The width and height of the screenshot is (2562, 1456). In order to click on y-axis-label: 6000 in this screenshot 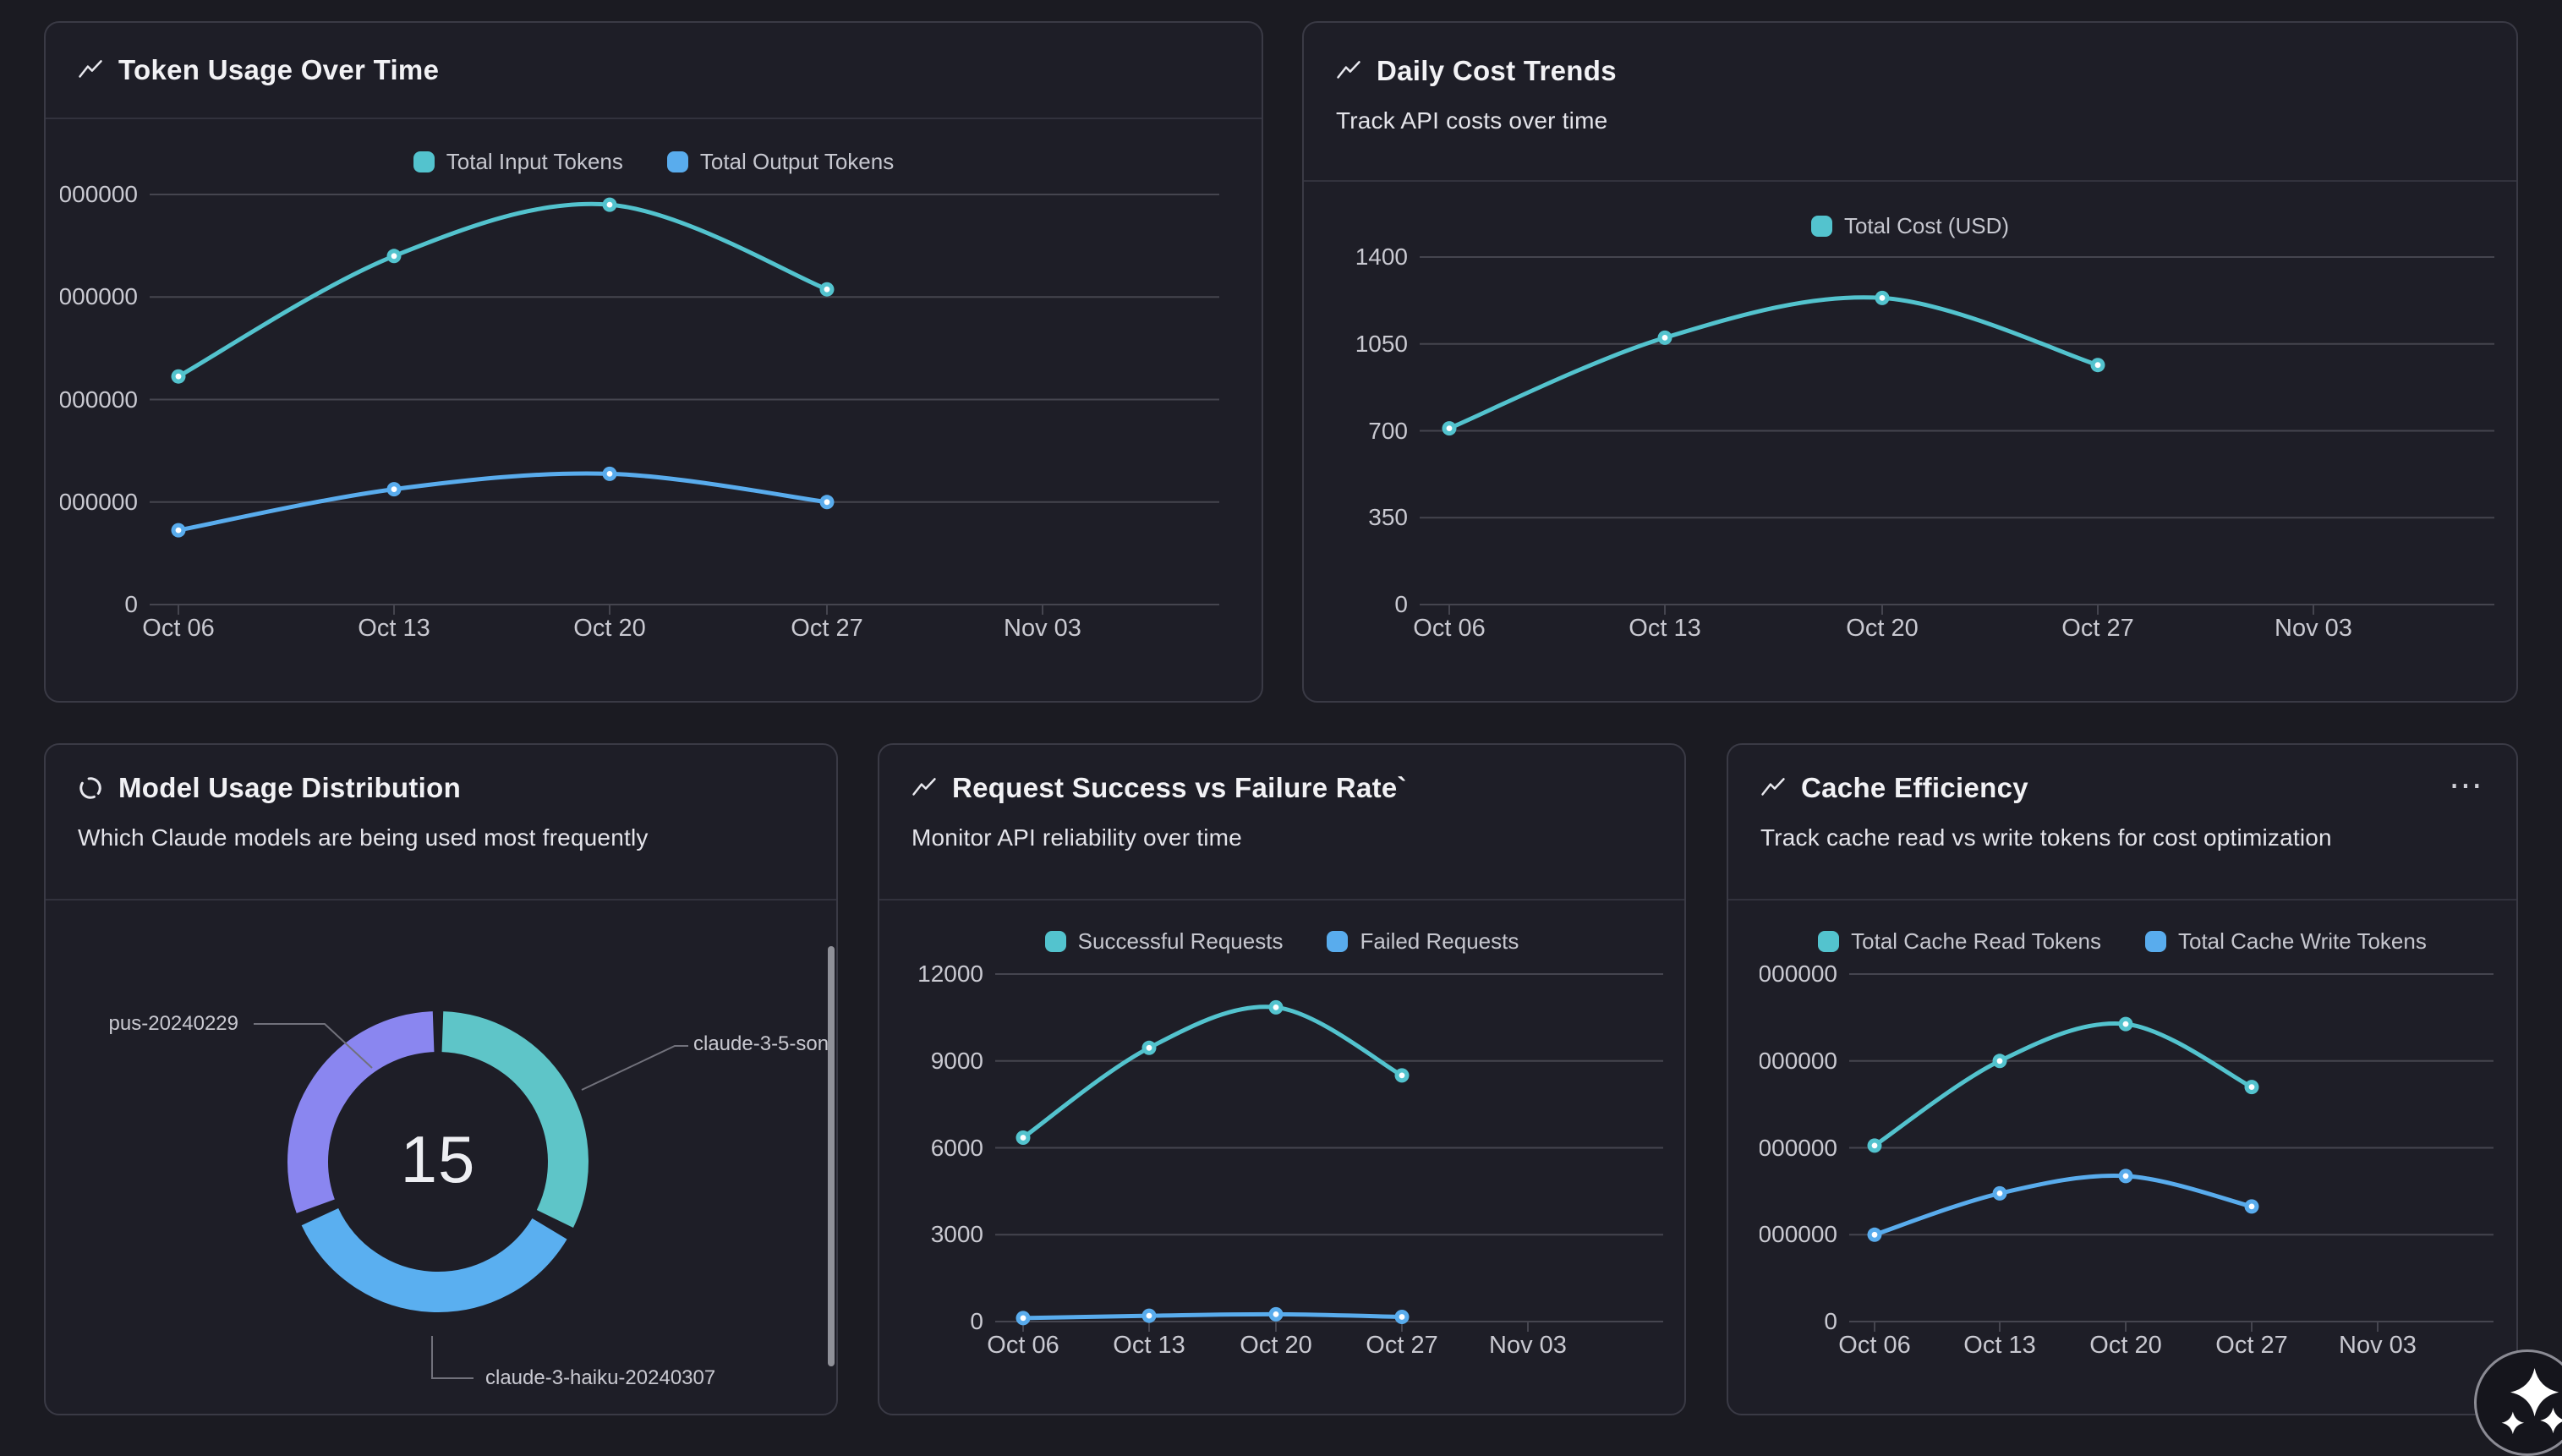, I will do `click(956, 1147)`.